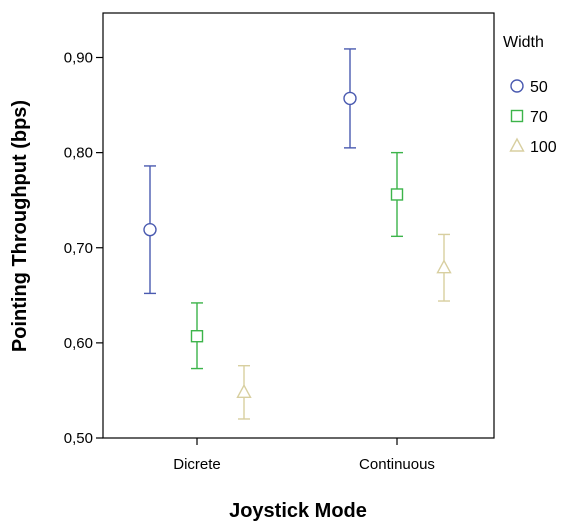 The width and height of the screenshot is (566, 525). Describe the element at coordinates (397, 464) in the screenshot. I see `x-tick-label: Continuous` at that location.